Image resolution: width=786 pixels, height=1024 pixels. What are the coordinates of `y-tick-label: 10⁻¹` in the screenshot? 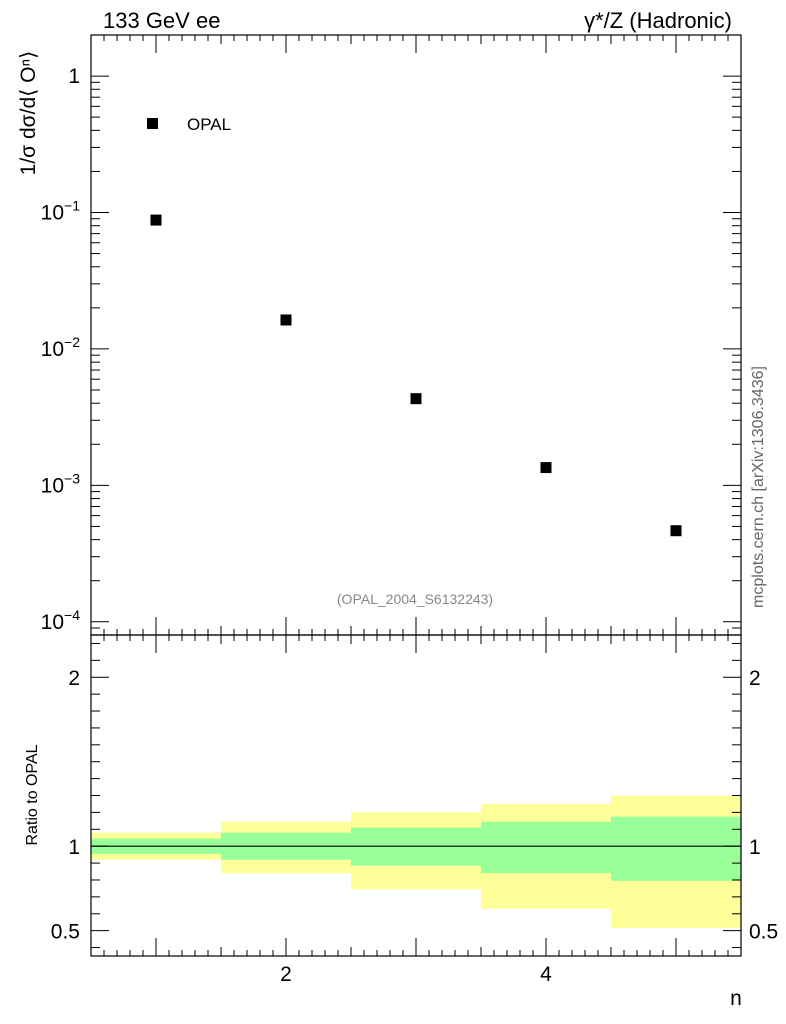 It's located at (61, 210).